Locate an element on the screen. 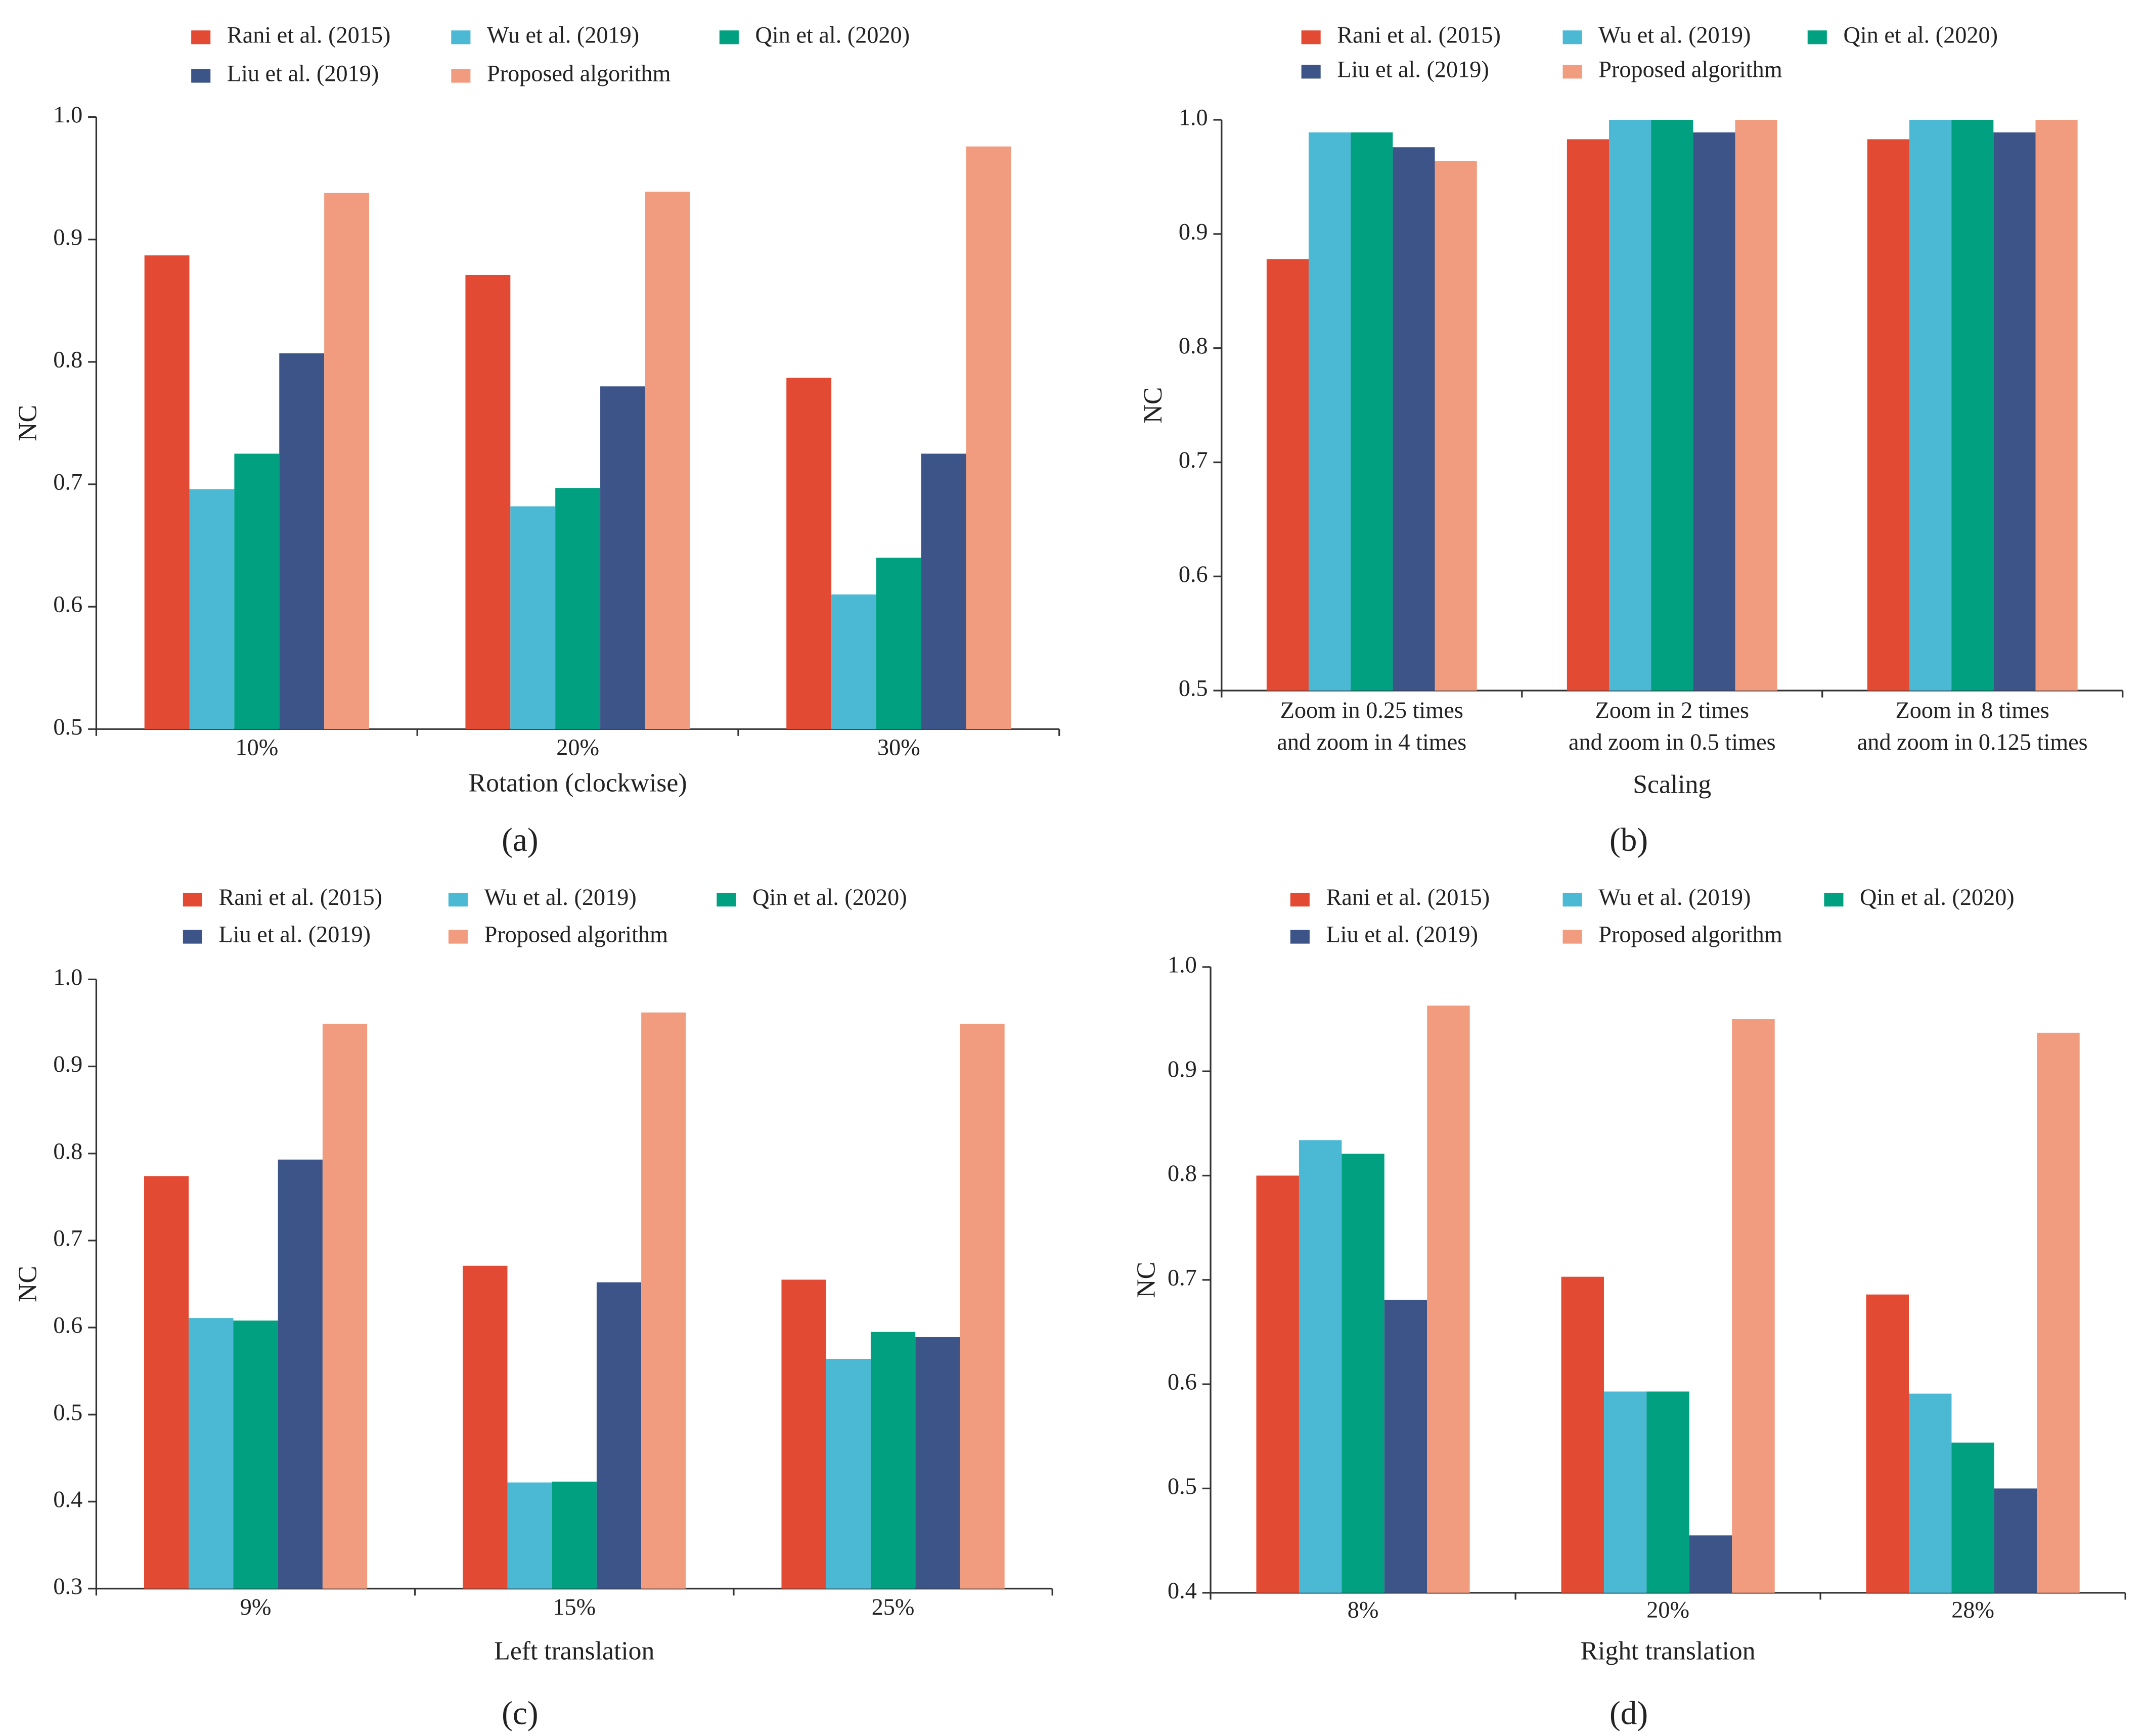 Image resolution: width=2146 pixels, height=1736 pixels. x-tick-label: 10% is located at coordinates (257, 748).